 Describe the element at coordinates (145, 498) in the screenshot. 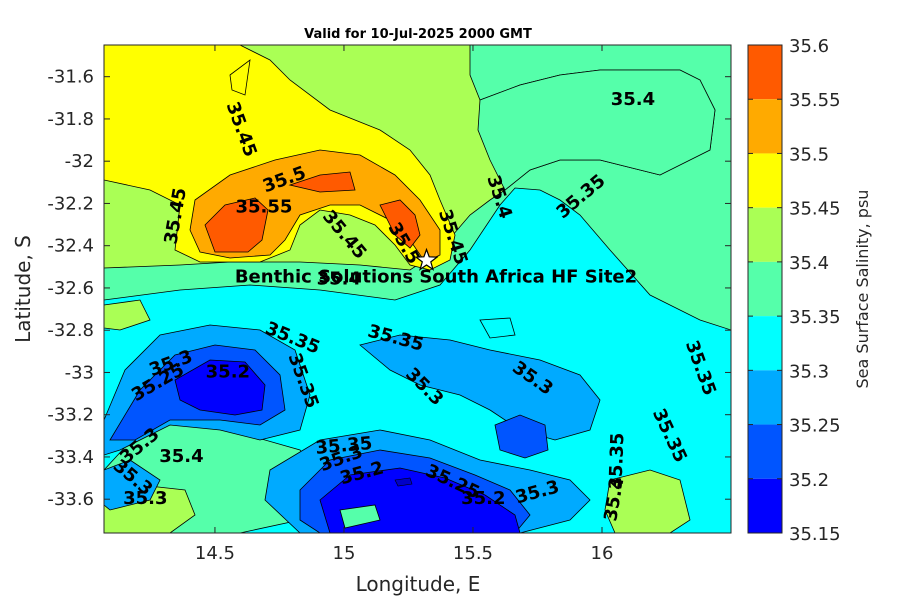

I see `contour-label: 35.3` at that location.